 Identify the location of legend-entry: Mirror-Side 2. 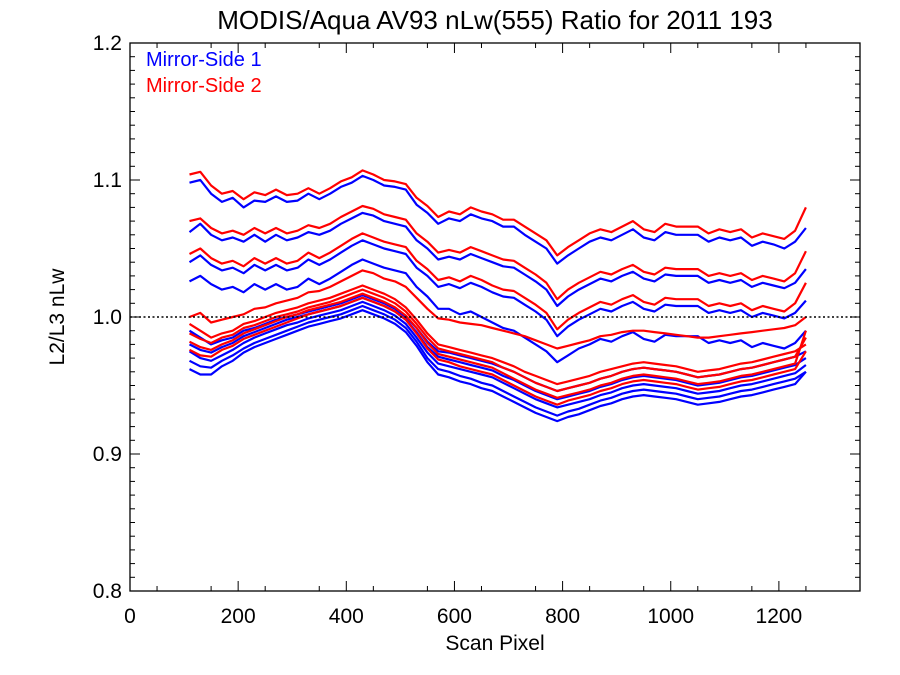
(204, 86).